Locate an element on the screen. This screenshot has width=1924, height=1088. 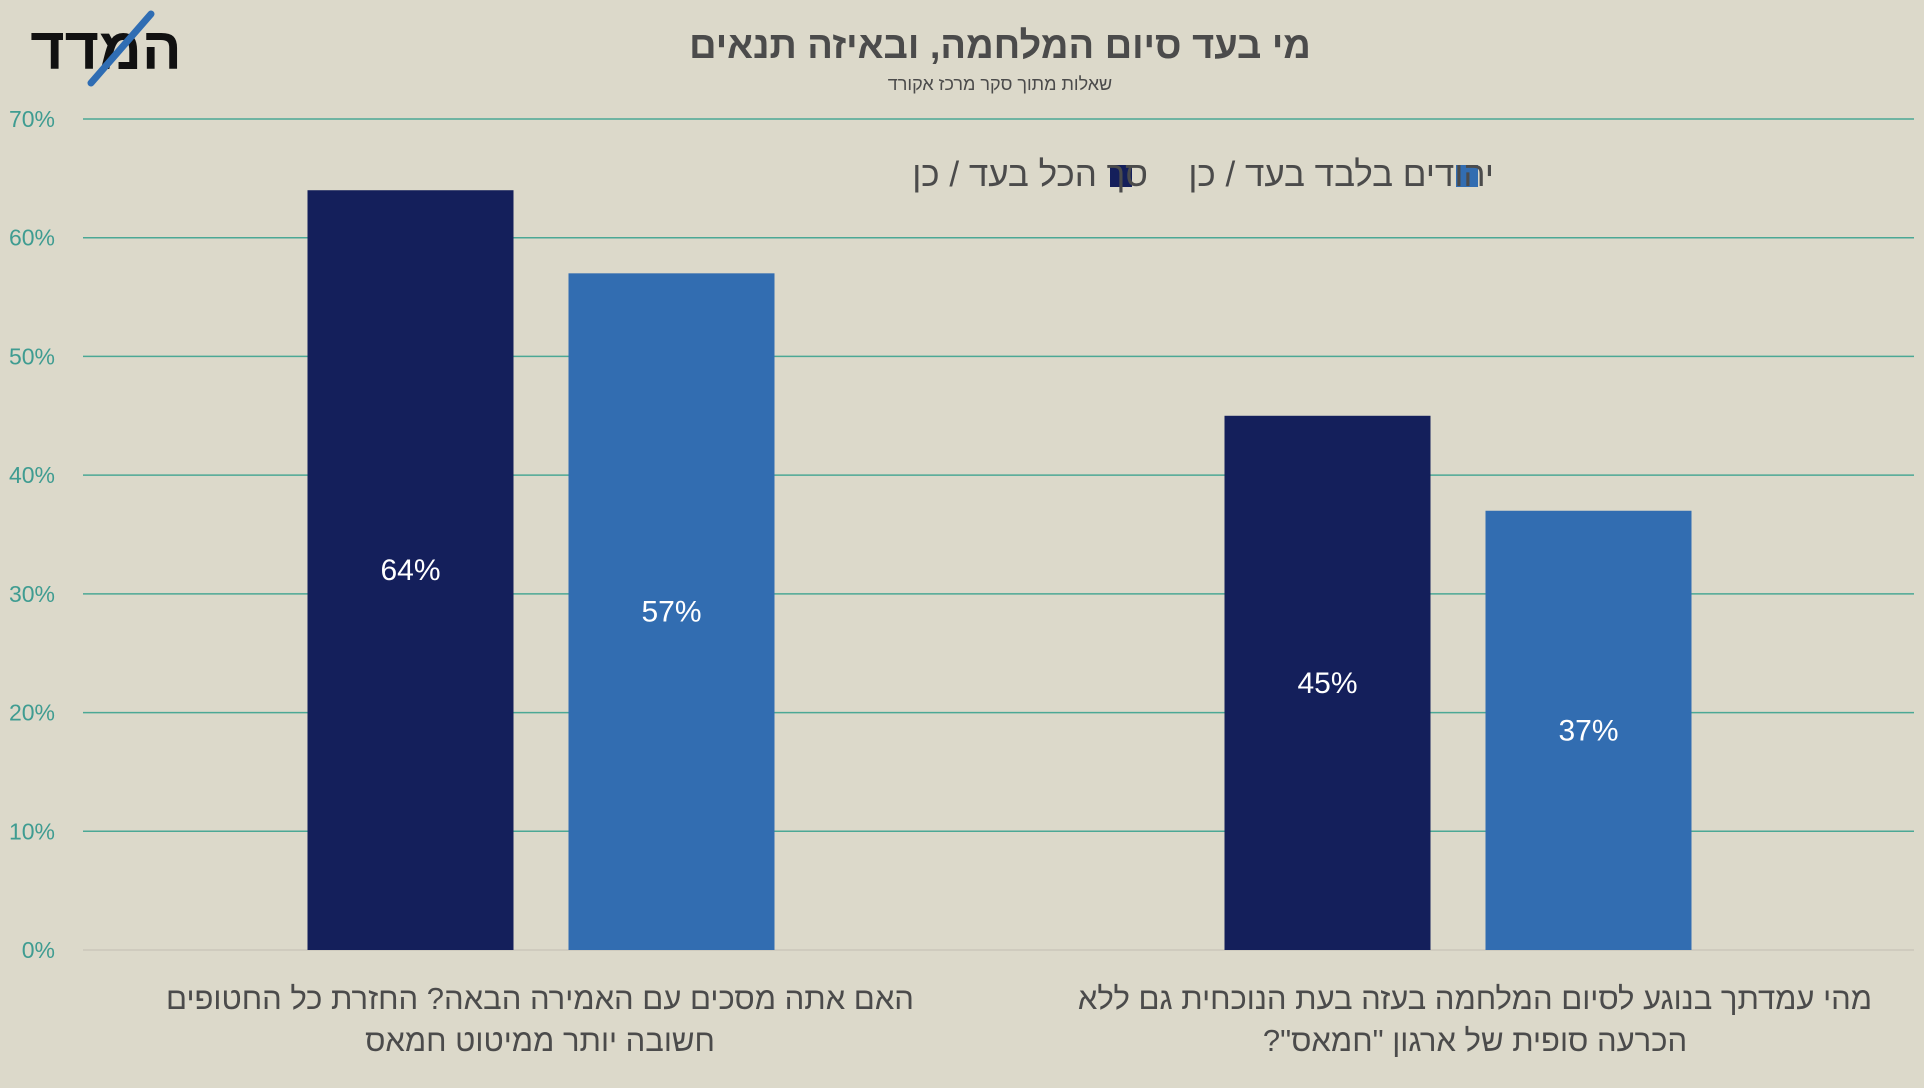
category-label: הכרעה סופית של ארגון "חמאס"? is located at coordinates (1475, 1040).